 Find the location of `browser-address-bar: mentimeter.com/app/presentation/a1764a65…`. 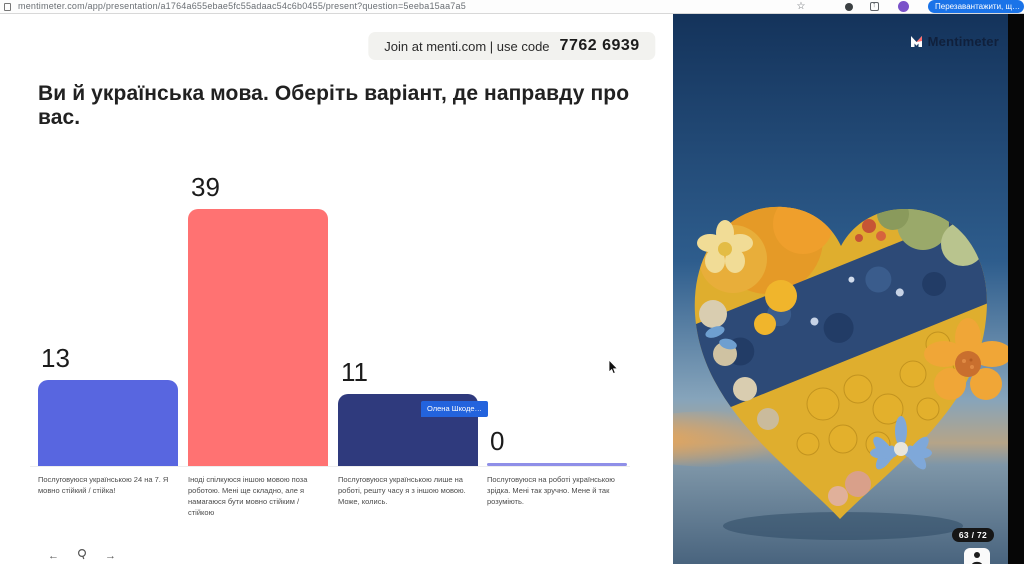

browser-address-bar: mentimeter.com/app/presentation/a1764a65… is located at coordinates (512, 7).